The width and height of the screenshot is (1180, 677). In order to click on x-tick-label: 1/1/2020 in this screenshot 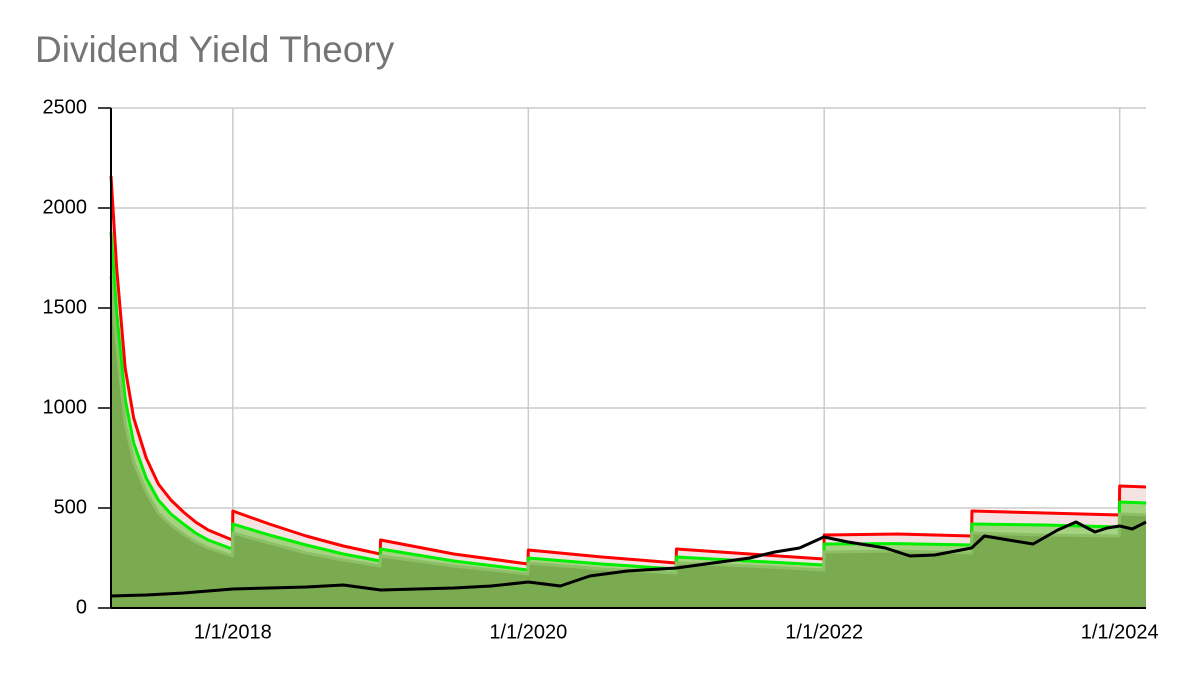, I will do `click(528, 632)`.